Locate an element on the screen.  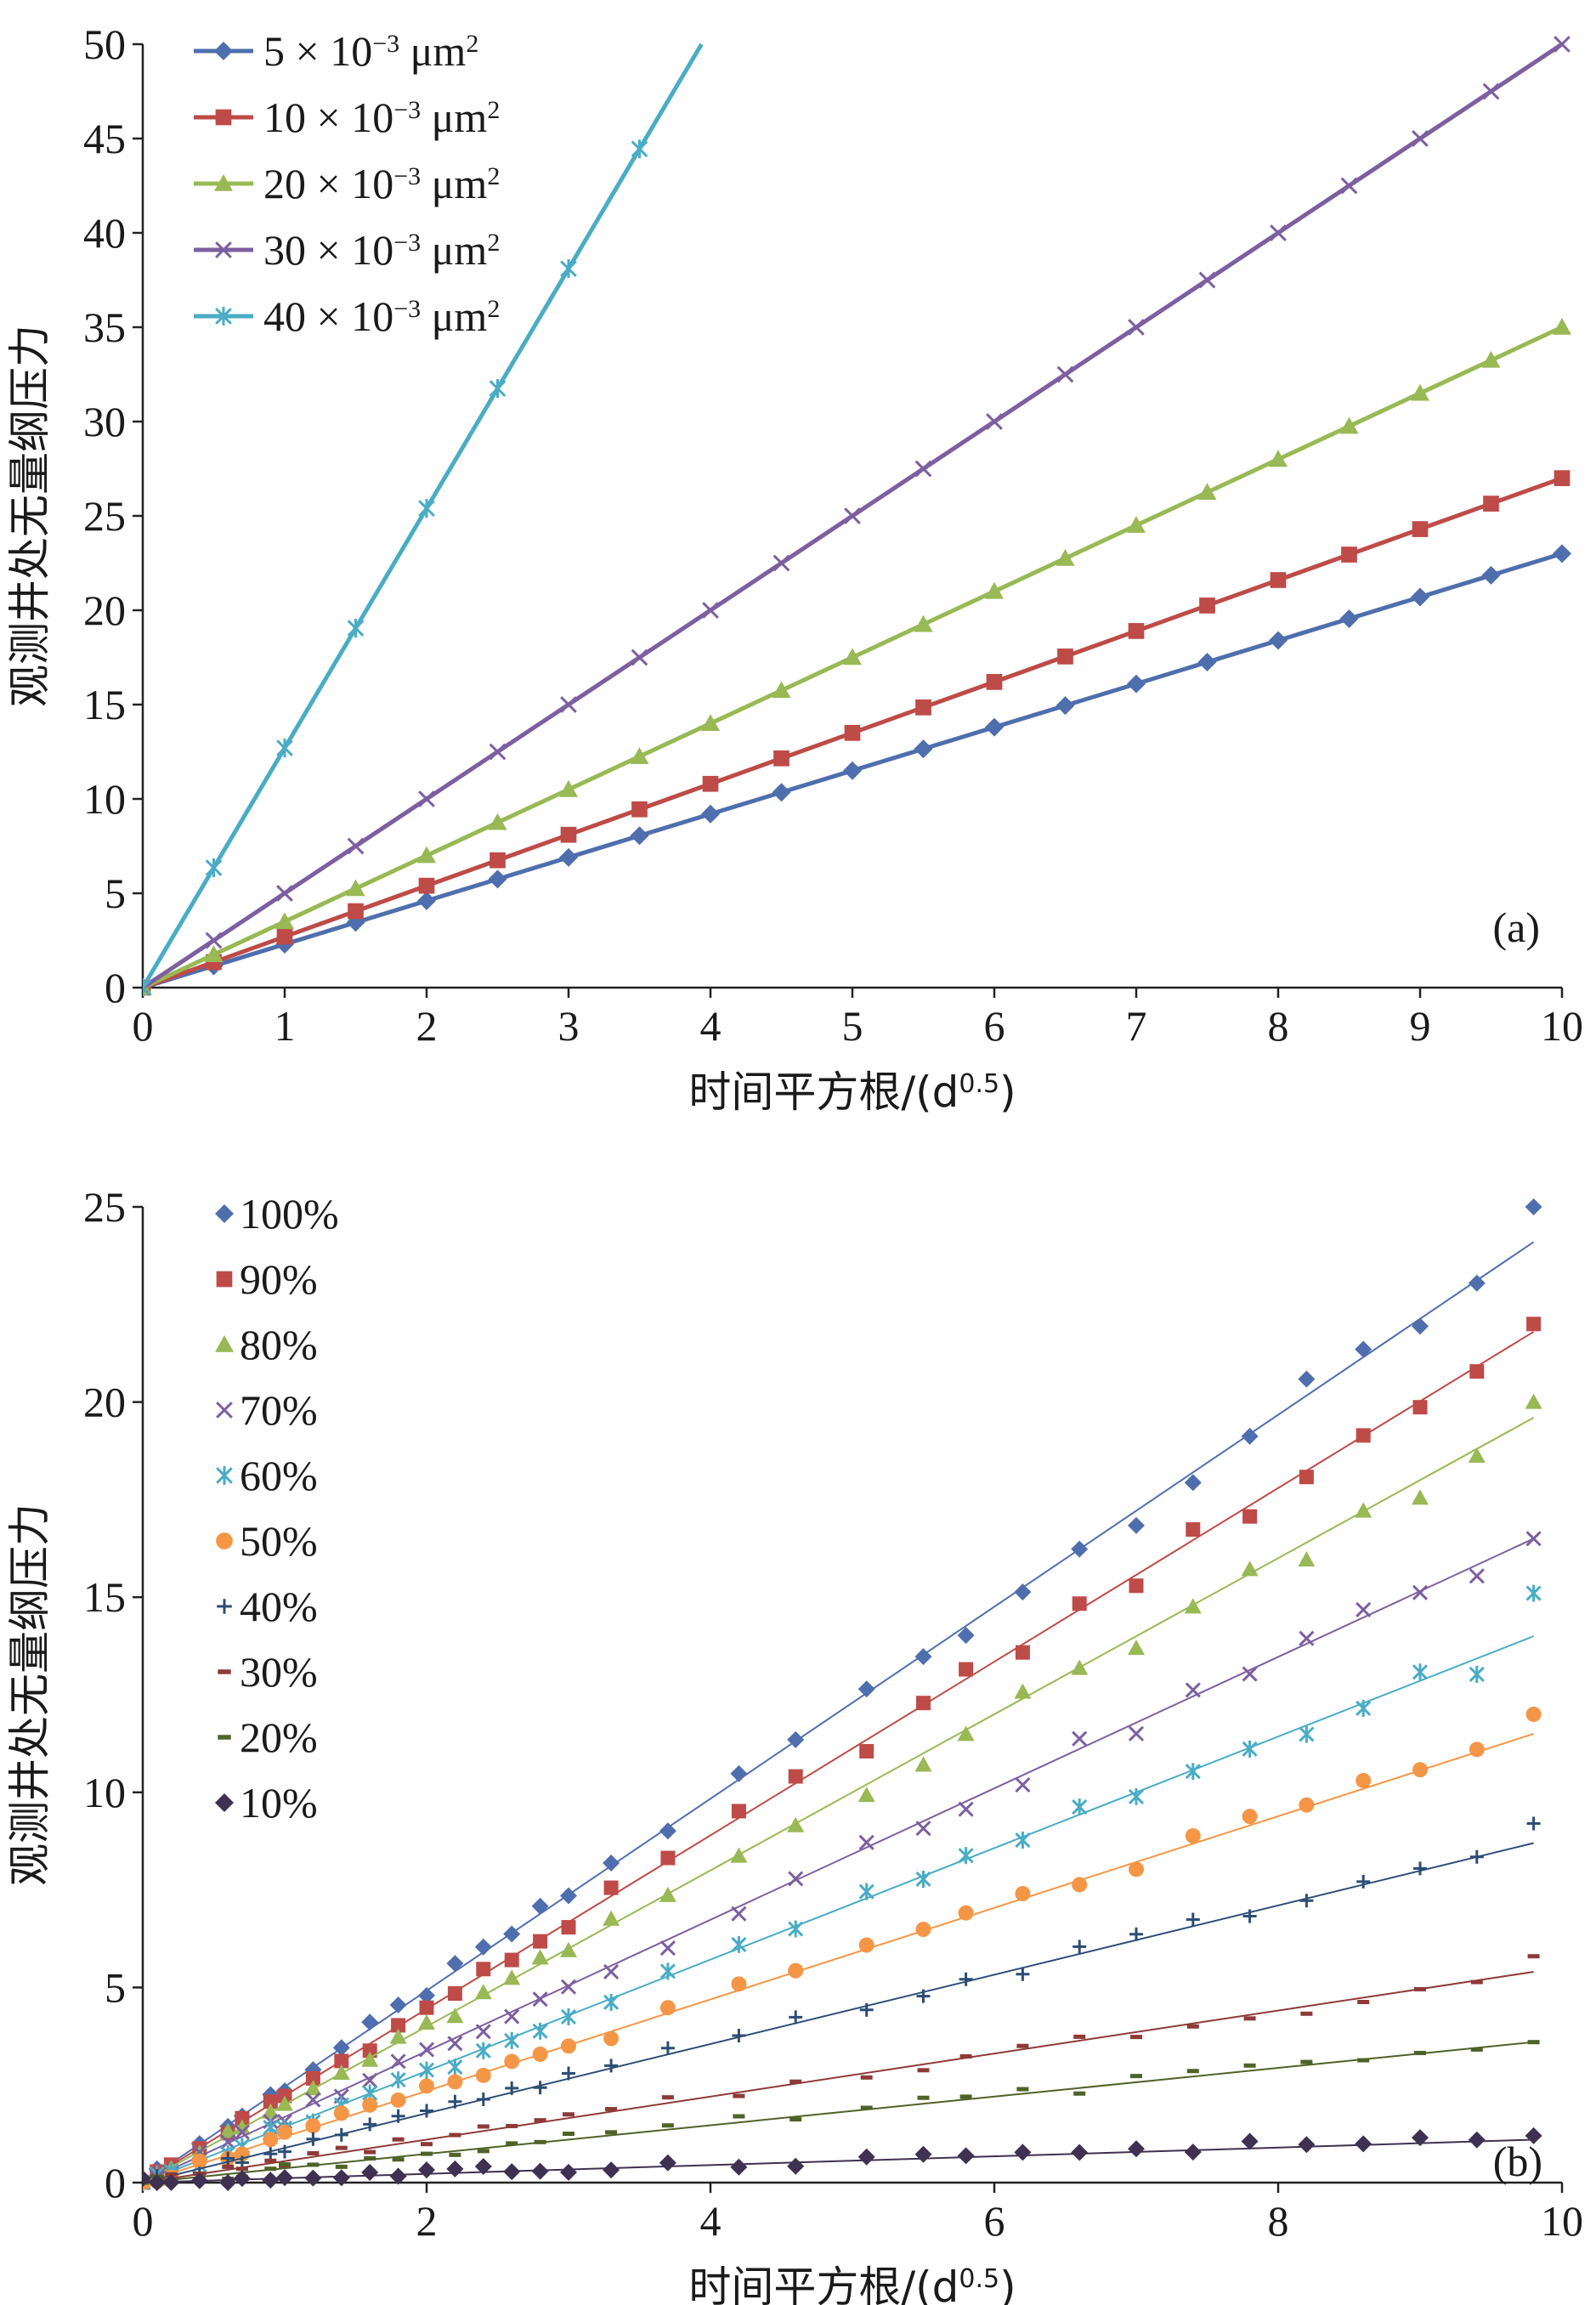
y-tick-label: 15 is located at coordinates (105, 1597).